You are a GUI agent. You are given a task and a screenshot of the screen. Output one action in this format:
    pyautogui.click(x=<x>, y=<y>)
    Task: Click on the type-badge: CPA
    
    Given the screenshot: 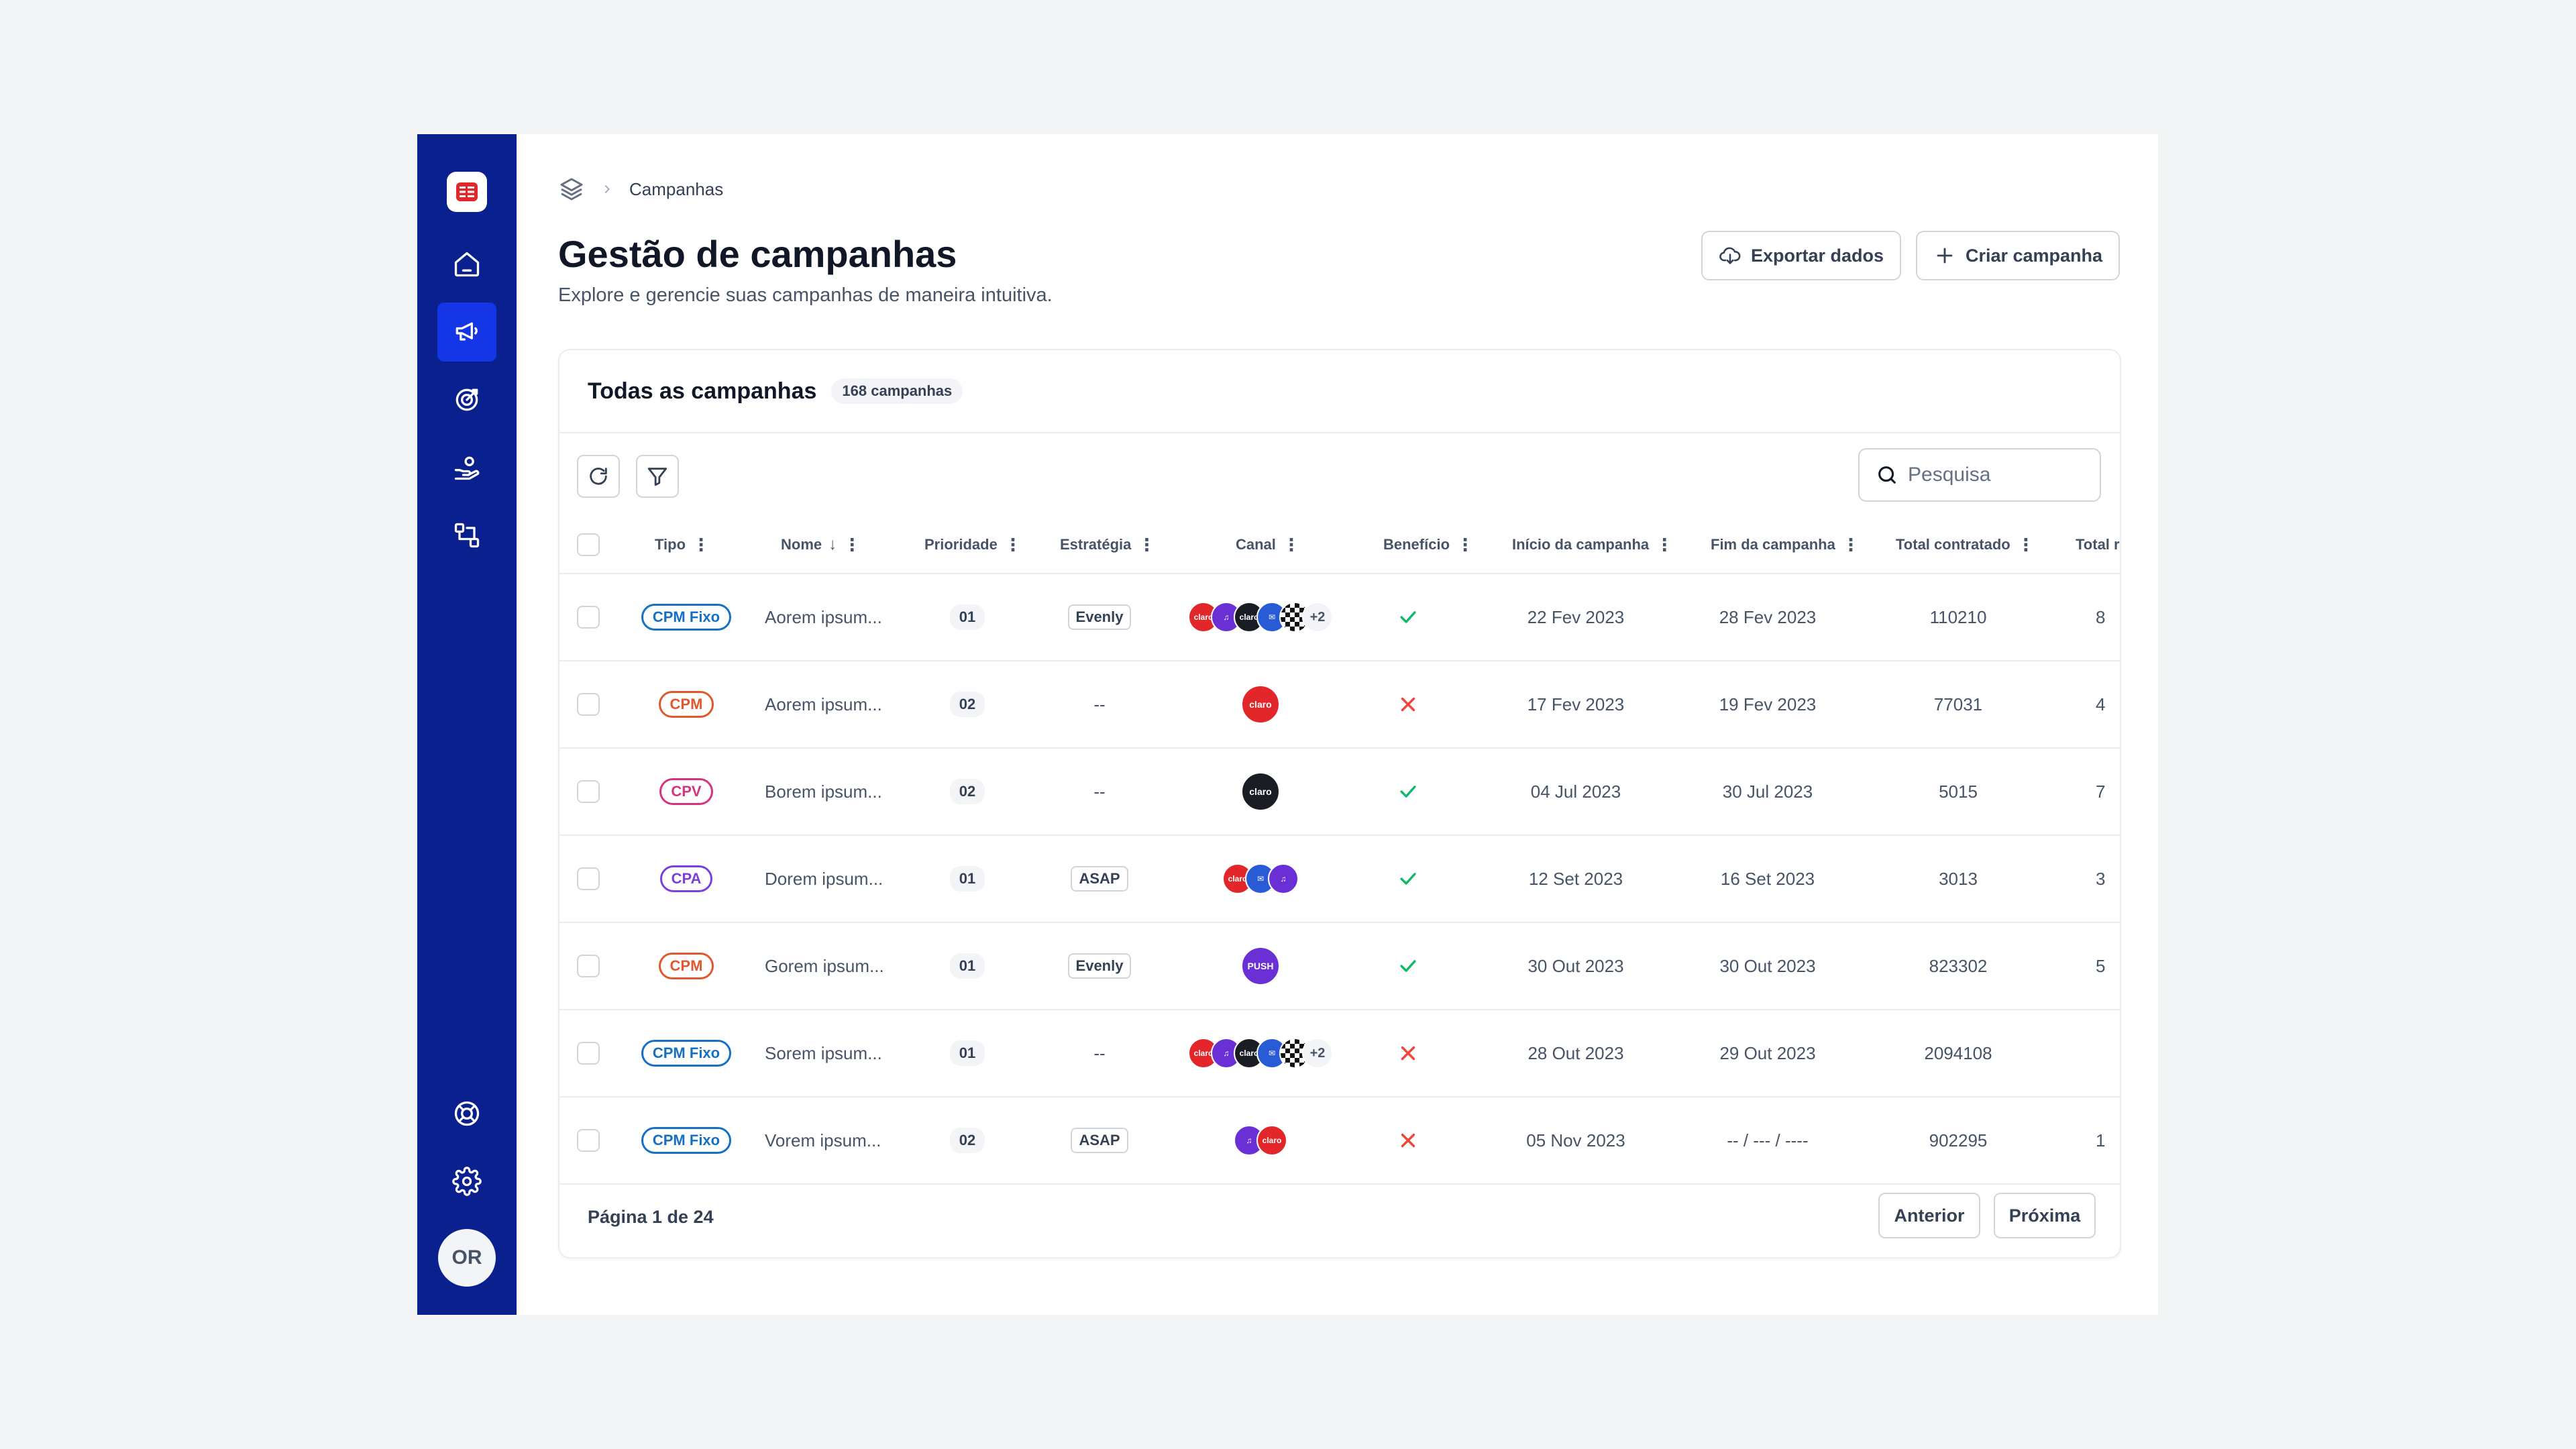 What is the action you would take?
    pyautogui.click(x=686, y=878)
    